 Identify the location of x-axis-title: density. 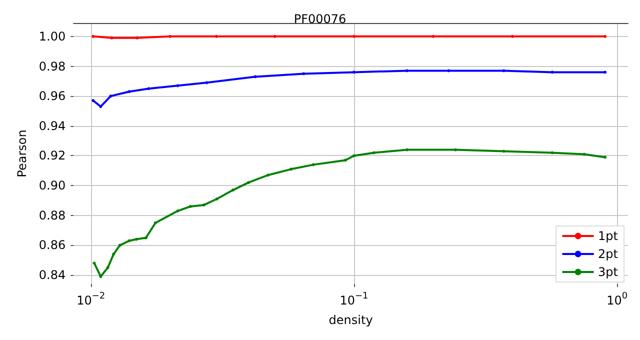
(350, 320).